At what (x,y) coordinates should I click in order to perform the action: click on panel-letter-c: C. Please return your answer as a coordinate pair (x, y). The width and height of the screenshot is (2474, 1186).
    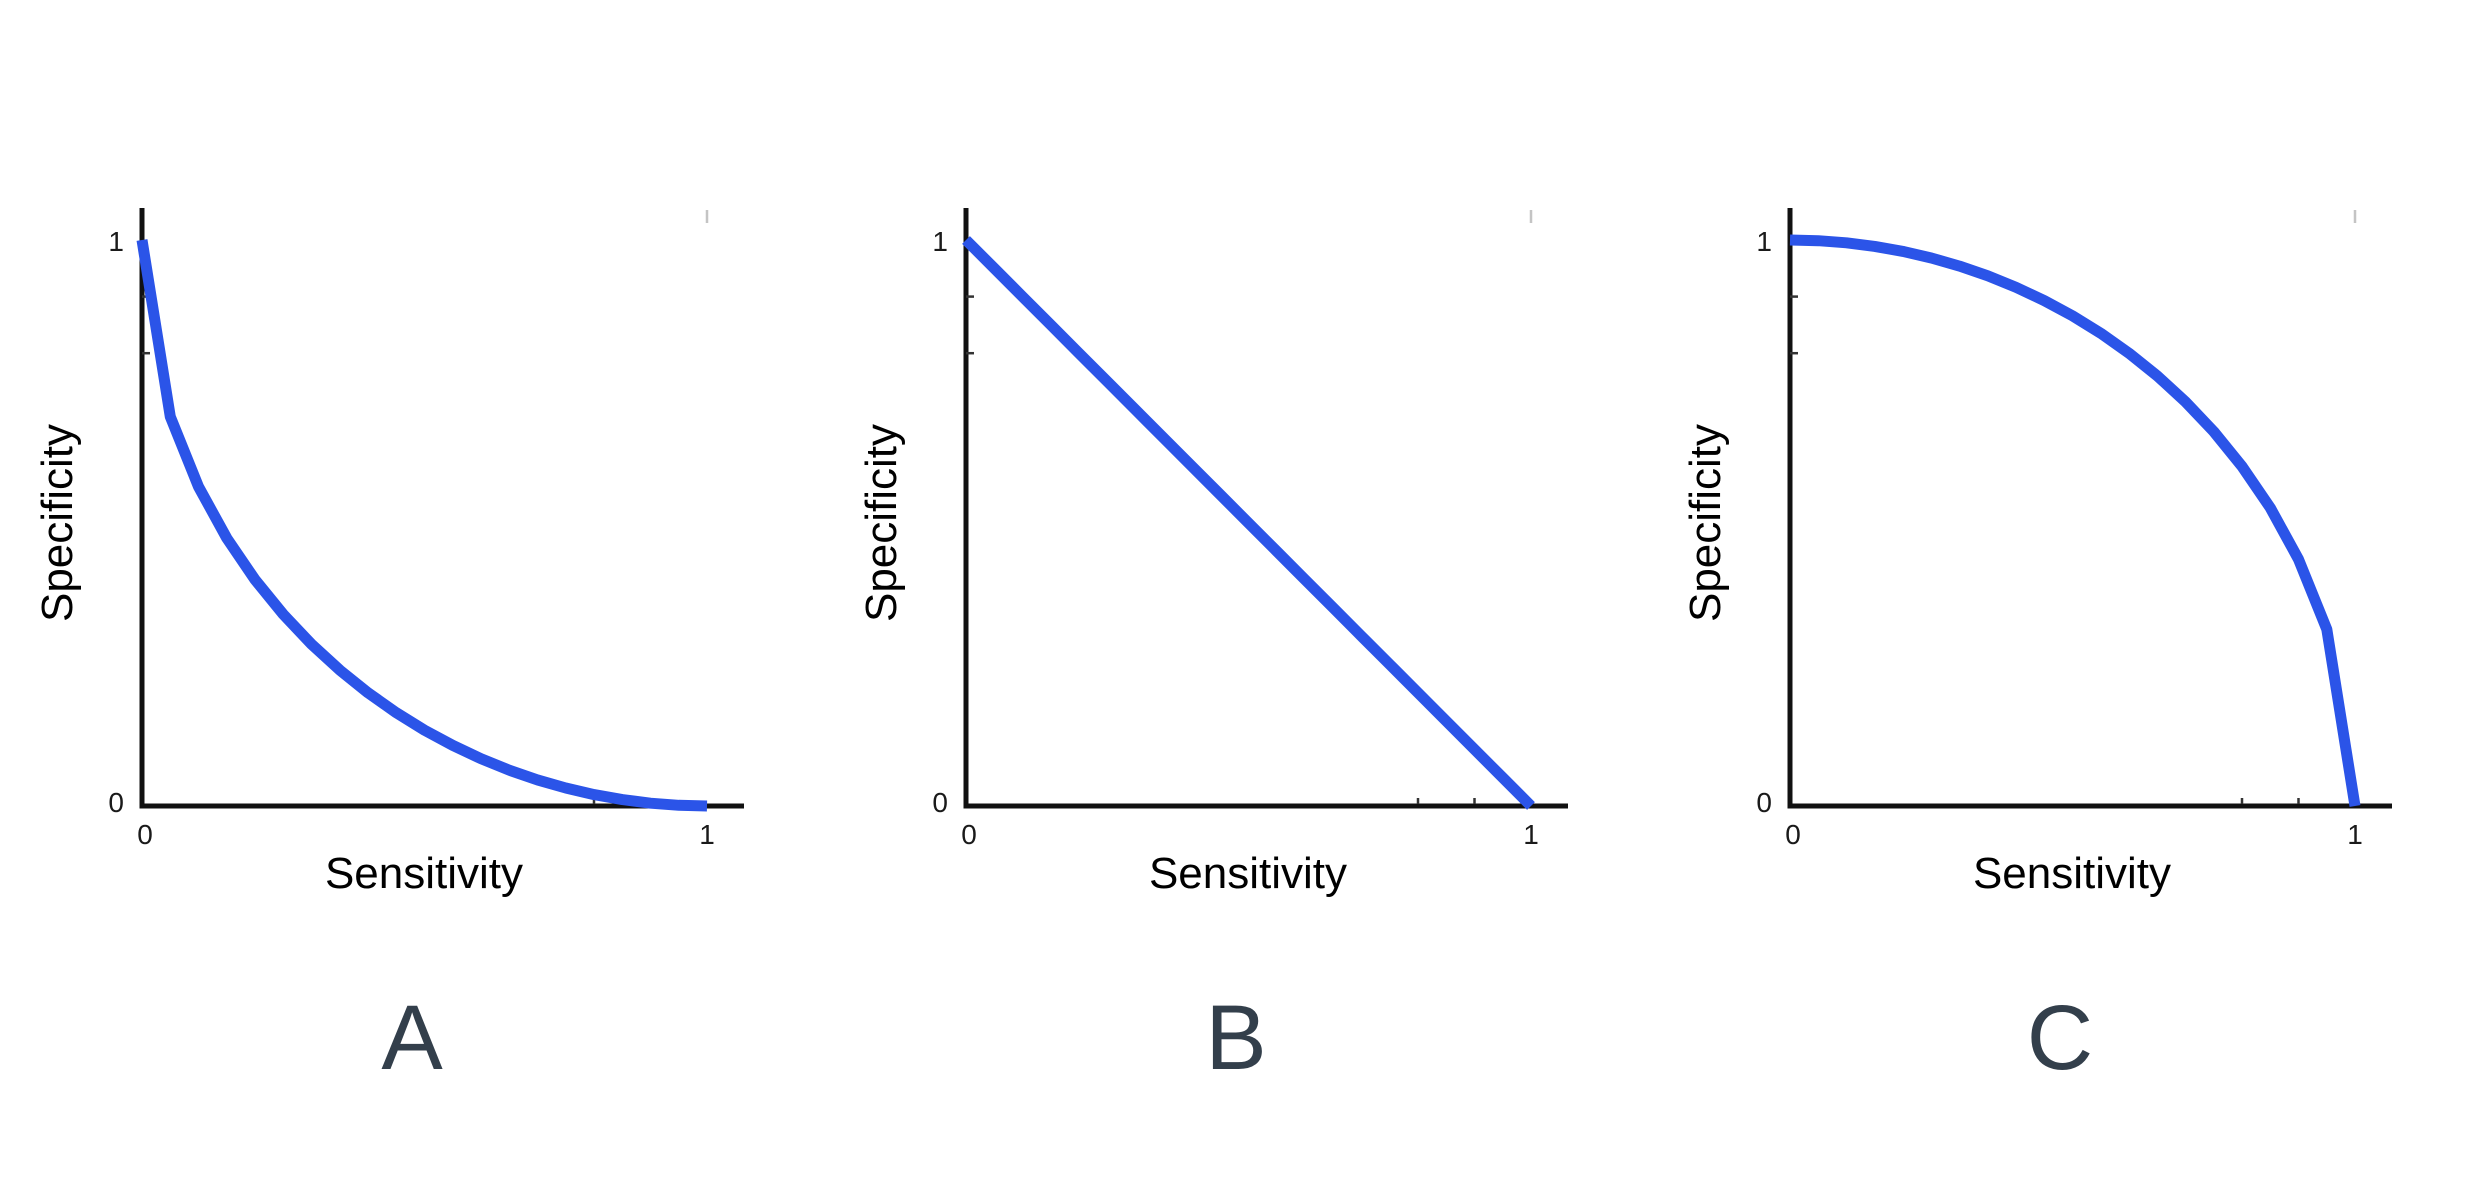
    Looking at the image, I should click on (2060, 1038).